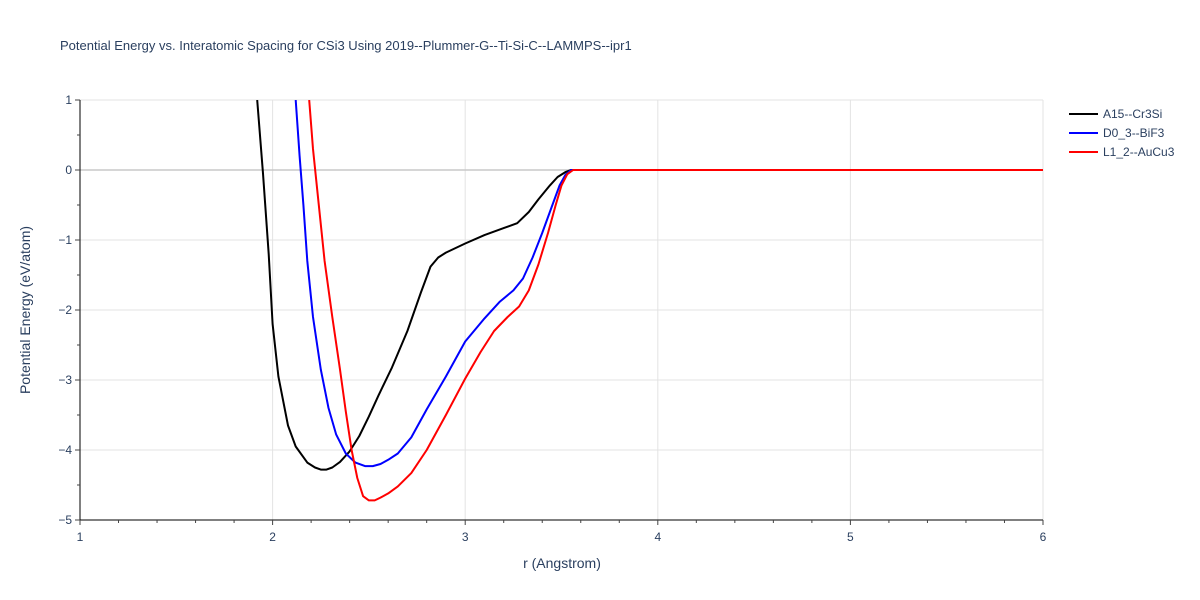 This screenshot has height=600, width=1200. I want to click on legend-item: L1_2--AuCu3, so click(1122, 152).